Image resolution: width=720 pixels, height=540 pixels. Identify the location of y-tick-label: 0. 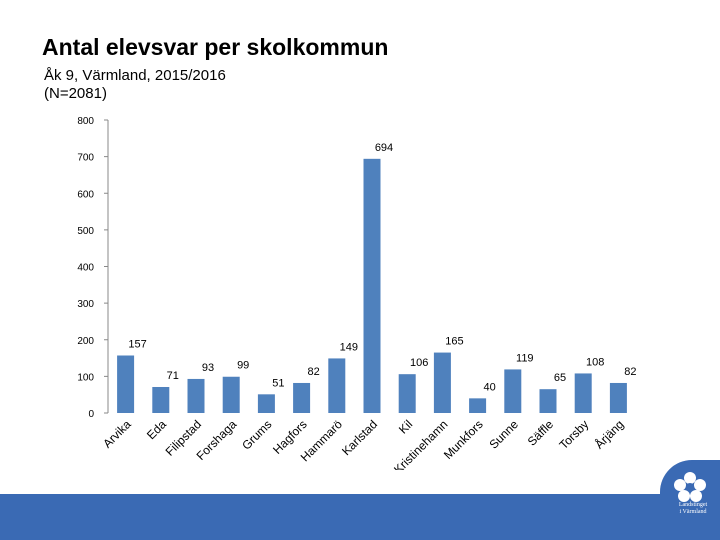
(91, 414).